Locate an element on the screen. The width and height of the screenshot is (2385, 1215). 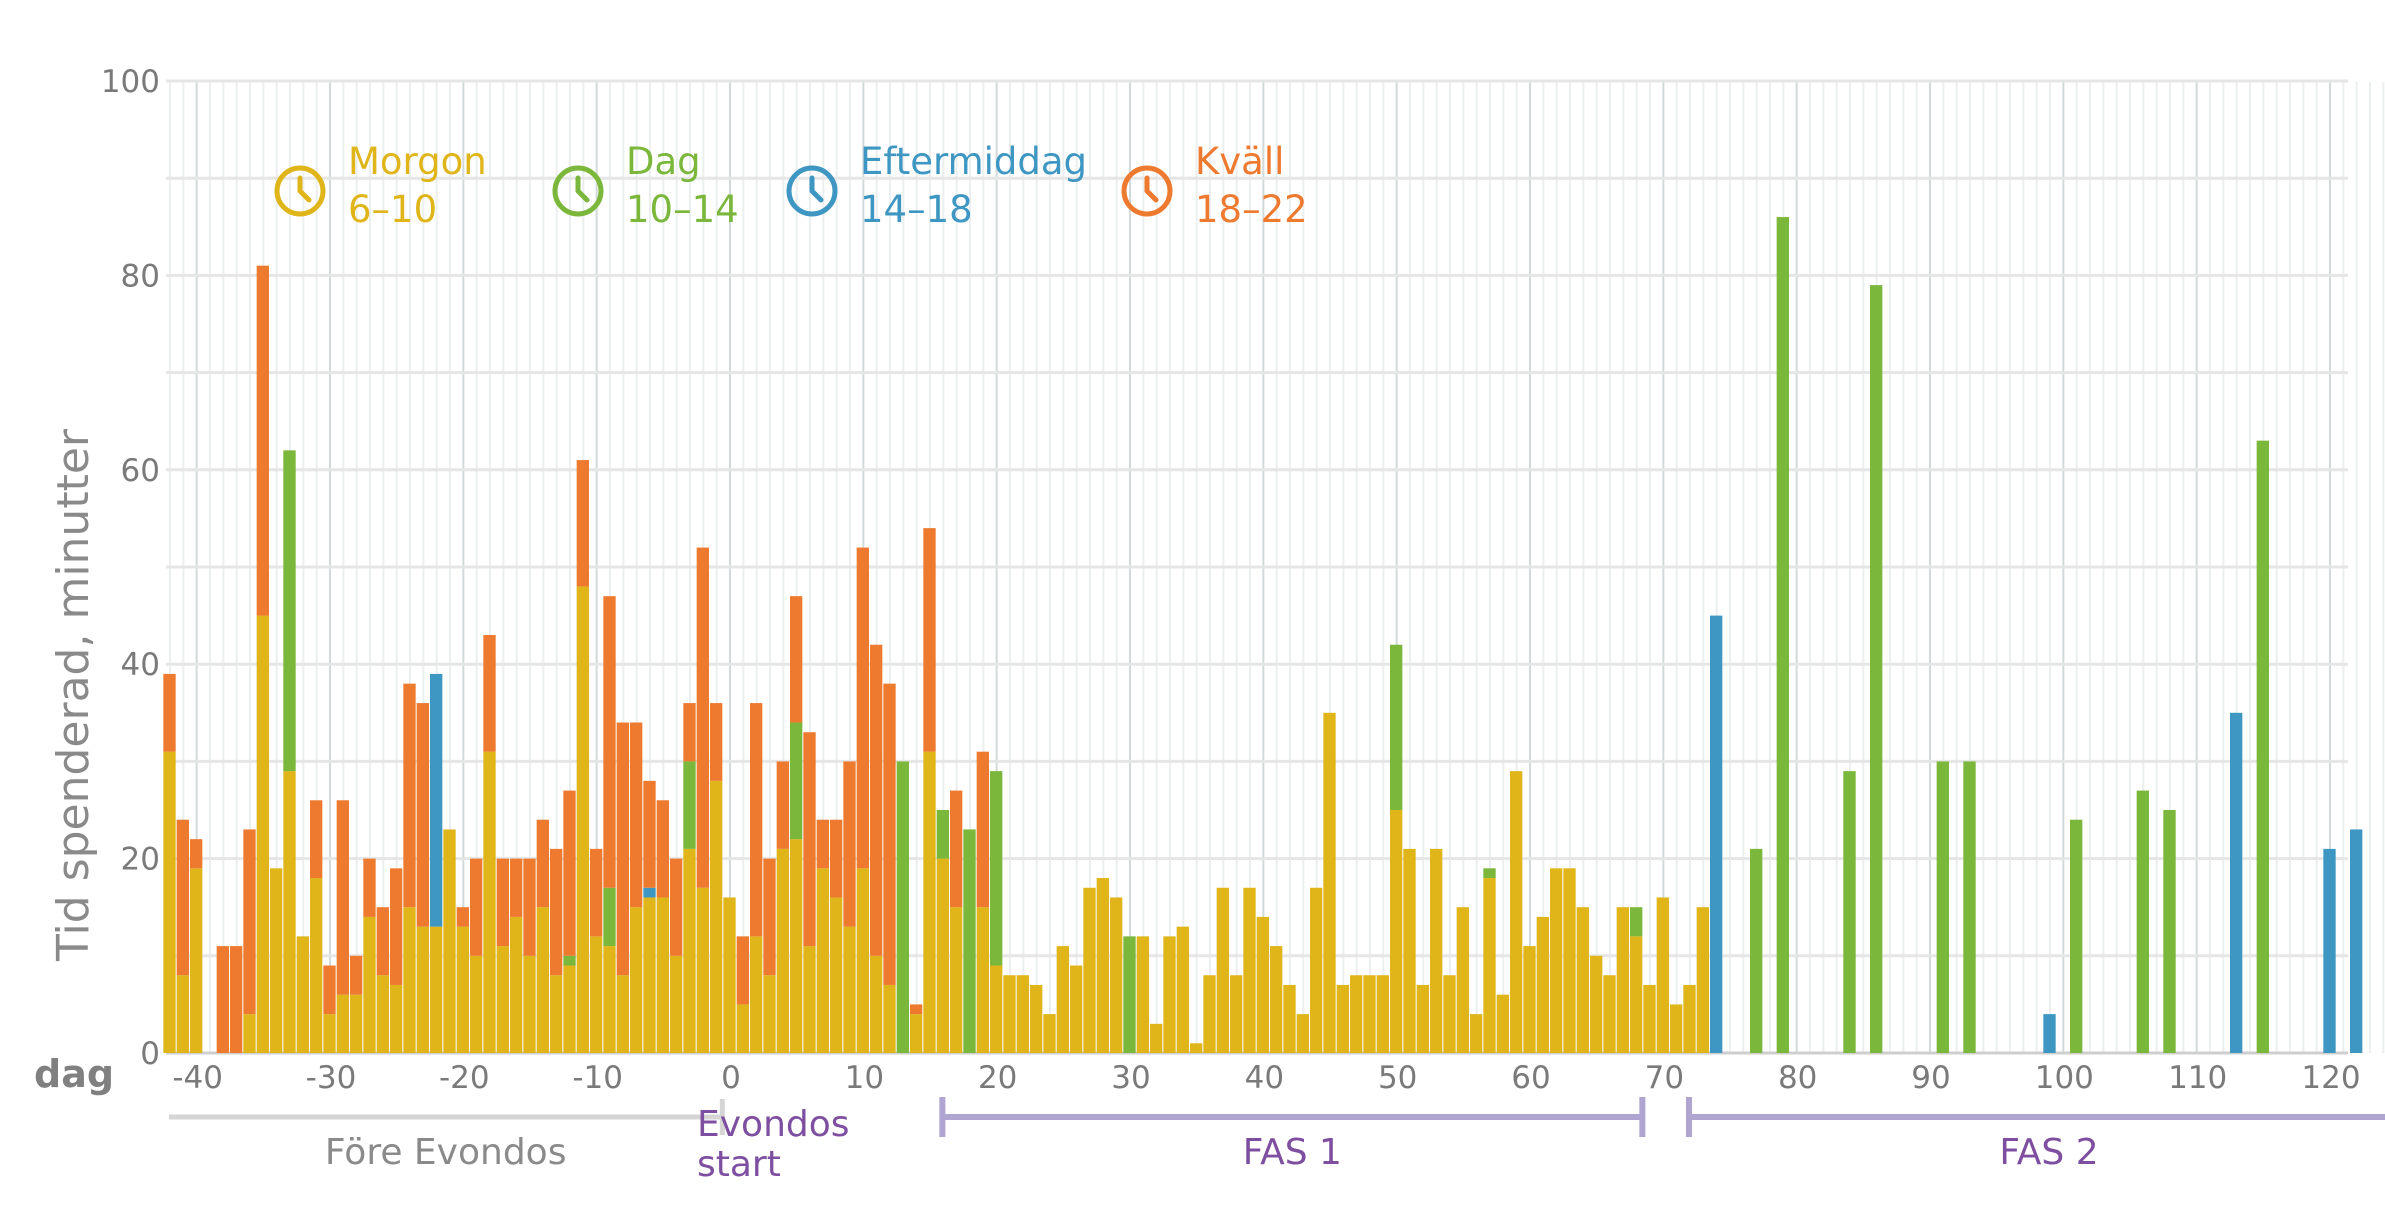
clock-icon is located at coordinates (1147, 191).